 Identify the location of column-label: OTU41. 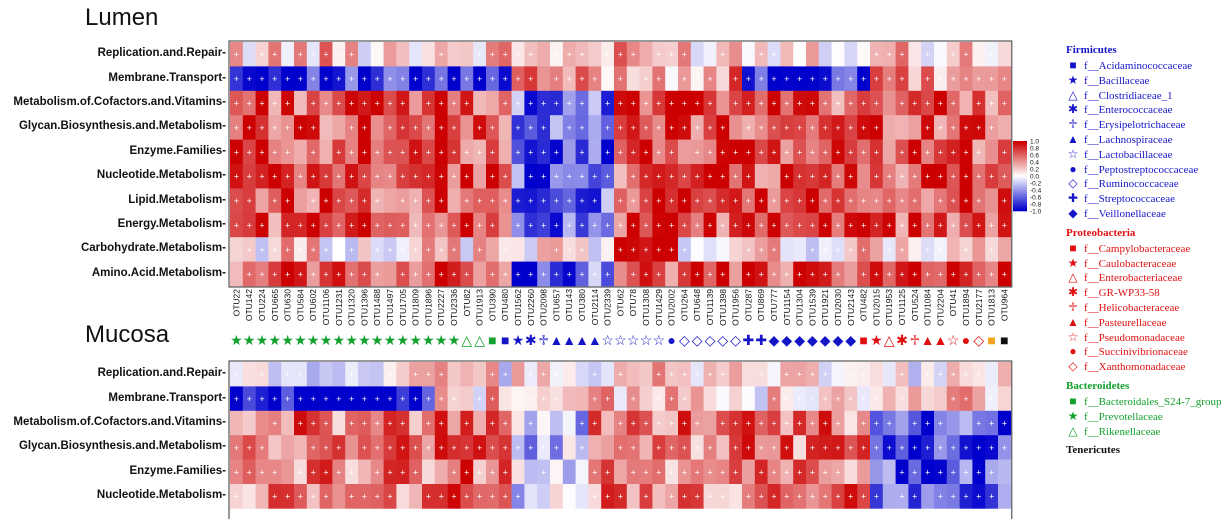
(953, 303).